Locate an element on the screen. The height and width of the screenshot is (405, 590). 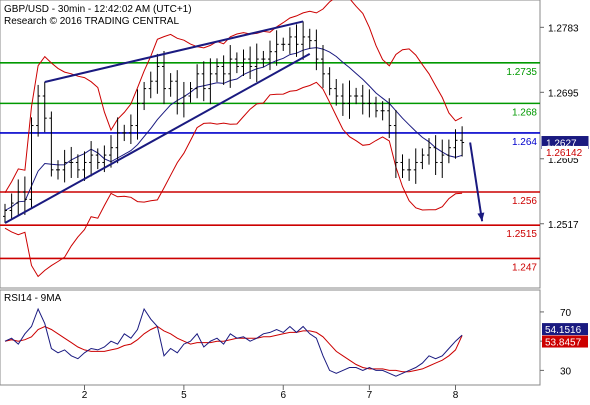
y-tick-label-2: 1.2605 is located at coordinates (563, 160).